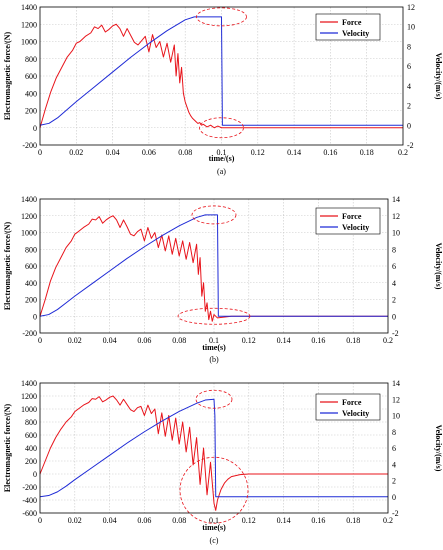  Describe the element at coordinates (29, 199) in the screenshot. I see `y-tick-label: 1400` at that location.